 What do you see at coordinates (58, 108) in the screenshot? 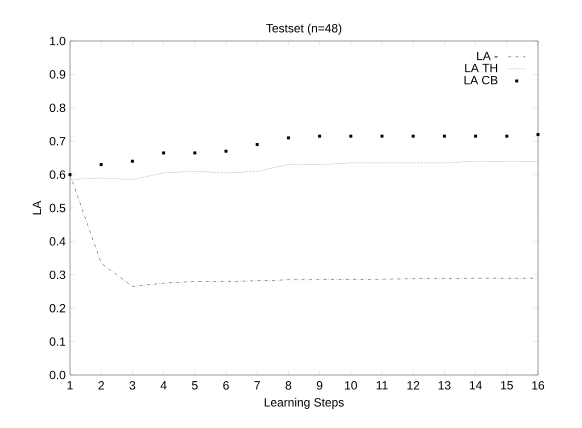
I see `y-tick-label: 0.8` at bounding box center [58, 108].